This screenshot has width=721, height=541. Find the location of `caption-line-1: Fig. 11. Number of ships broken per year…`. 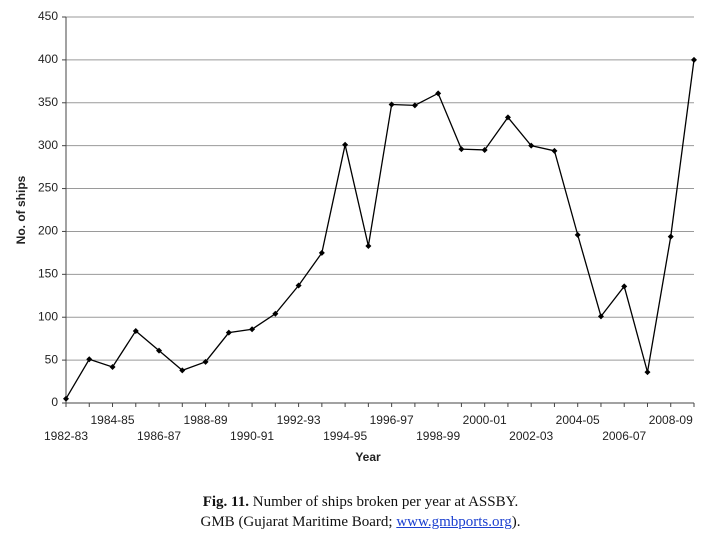

caption-line-1: Fig. 11. Number of ships broken per year… is located at coordinates (360, 502).